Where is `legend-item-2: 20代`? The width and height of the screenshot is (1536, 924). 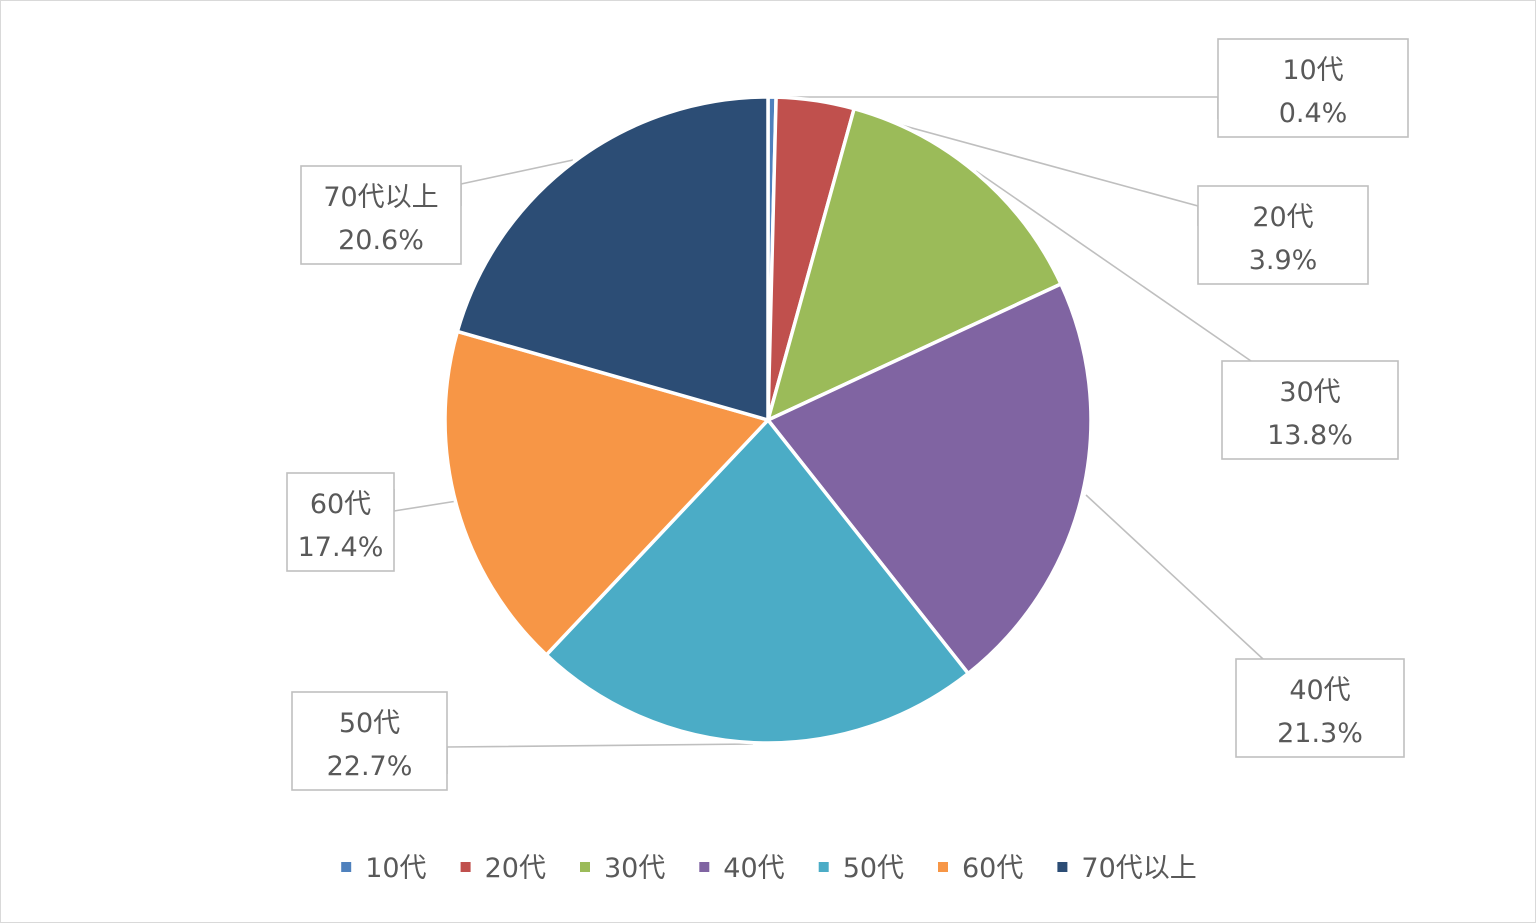
legend-item-2: 20代 is located at coordinates (503, 868).